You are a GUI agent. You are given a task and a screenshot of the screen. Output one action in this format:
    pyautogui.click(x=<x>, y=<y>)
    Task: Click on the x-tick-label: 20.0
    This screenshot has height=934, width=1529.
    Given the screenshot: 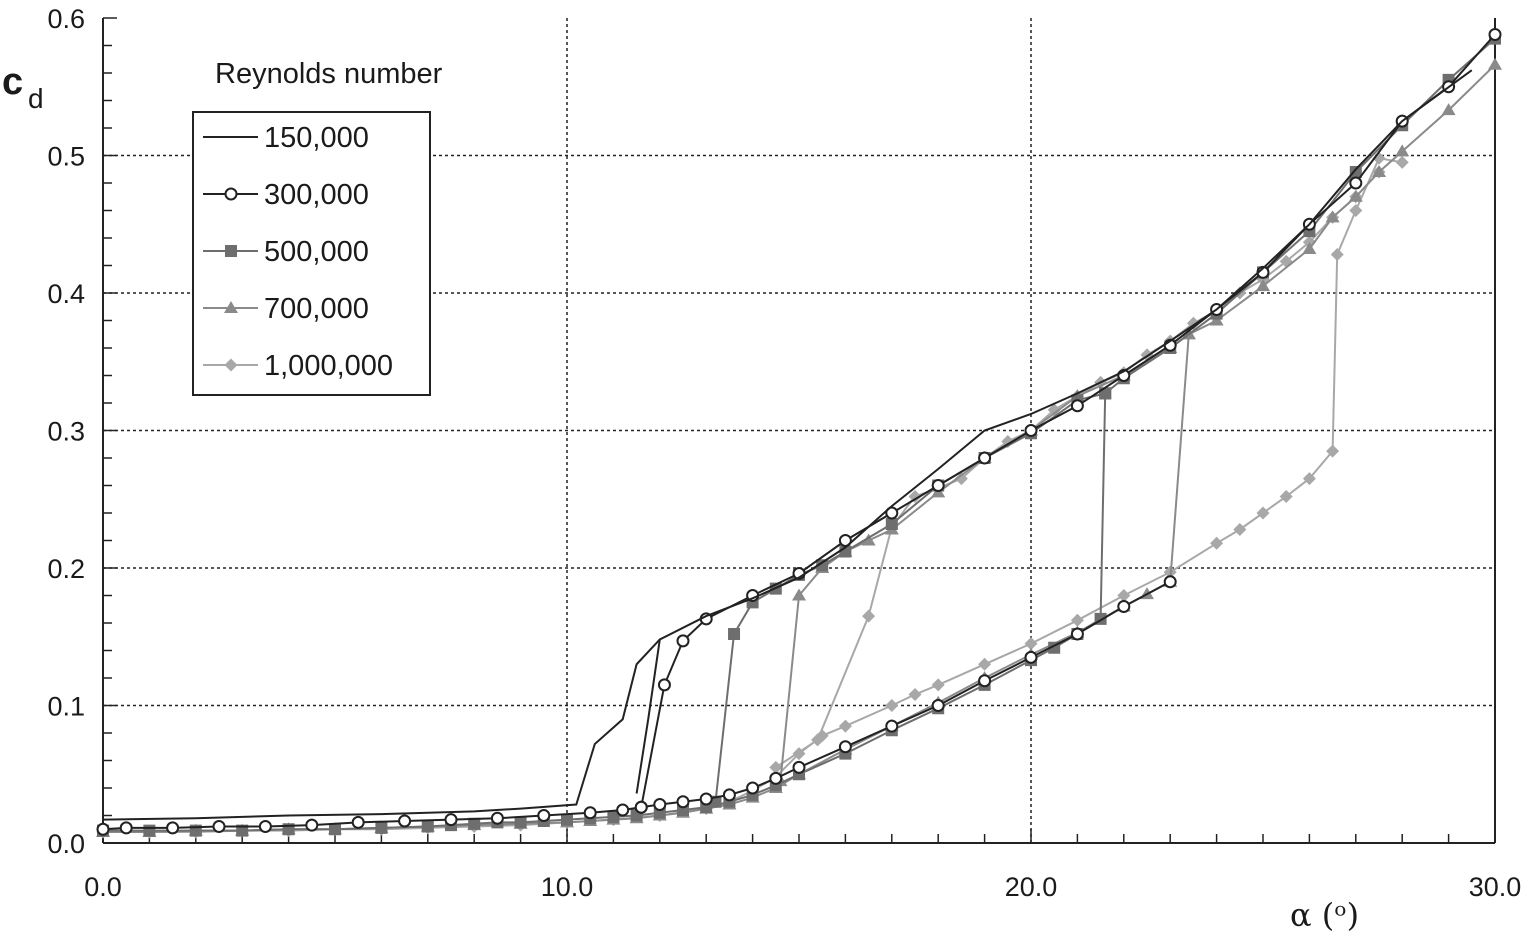 What is the action you would take?
    pyautogui.click(x=1031, y=887)
    